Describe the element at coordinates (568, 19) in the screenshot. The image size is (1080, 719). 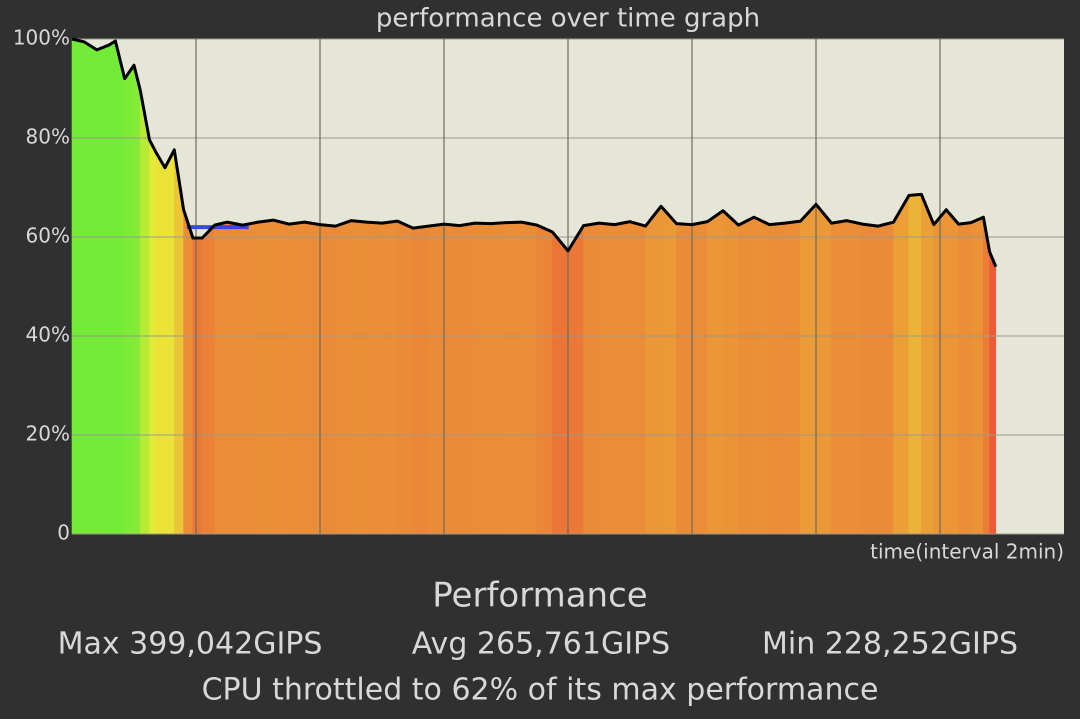
I see `chart-title: performance over time graph` at that location.